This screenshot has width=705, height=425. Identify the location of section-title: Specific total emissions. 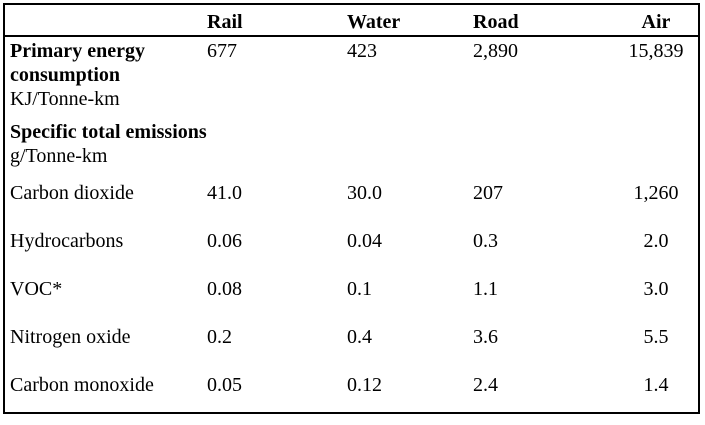
(108, 132).